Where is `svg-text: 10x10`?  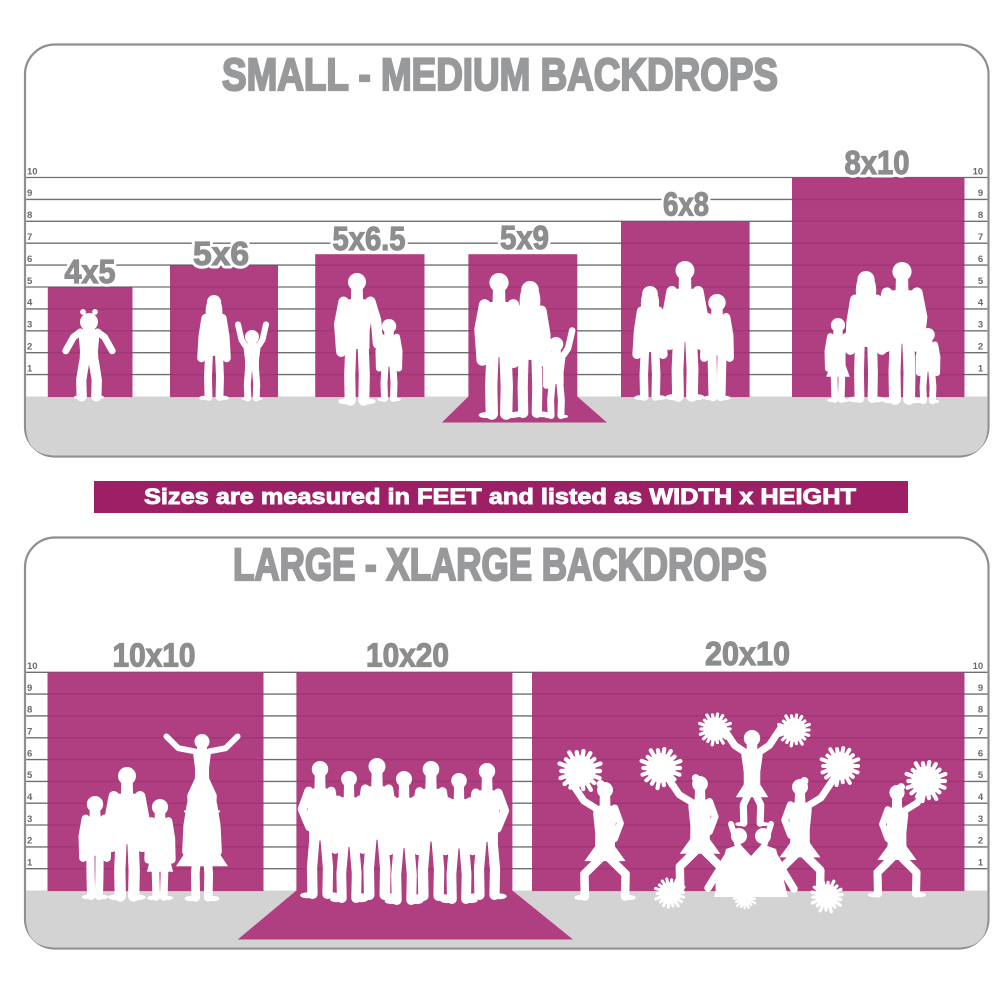
svg-text: 10x10 is located at coordinates (154, 655).